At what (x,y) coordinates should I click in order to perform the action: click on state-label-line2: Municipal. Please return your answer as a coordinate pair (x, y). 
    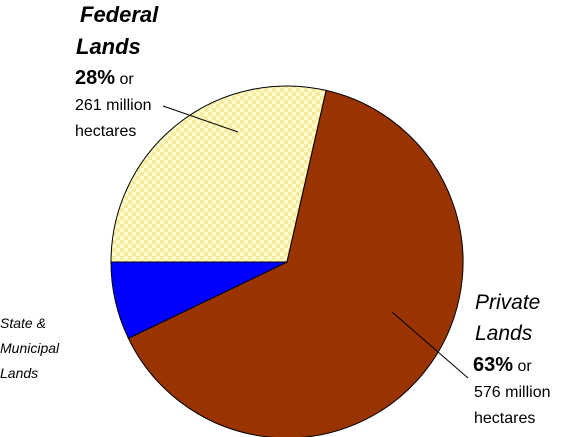
    Looking at the image, I should click on (30, 348).